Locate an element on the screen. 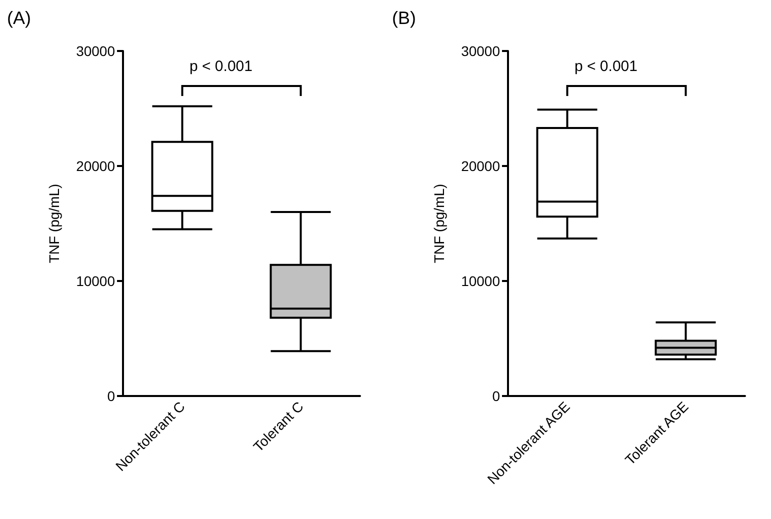 The width and height of the screenshot is (771, 519). chart-title: (A) is located at coordinates (19, 18).